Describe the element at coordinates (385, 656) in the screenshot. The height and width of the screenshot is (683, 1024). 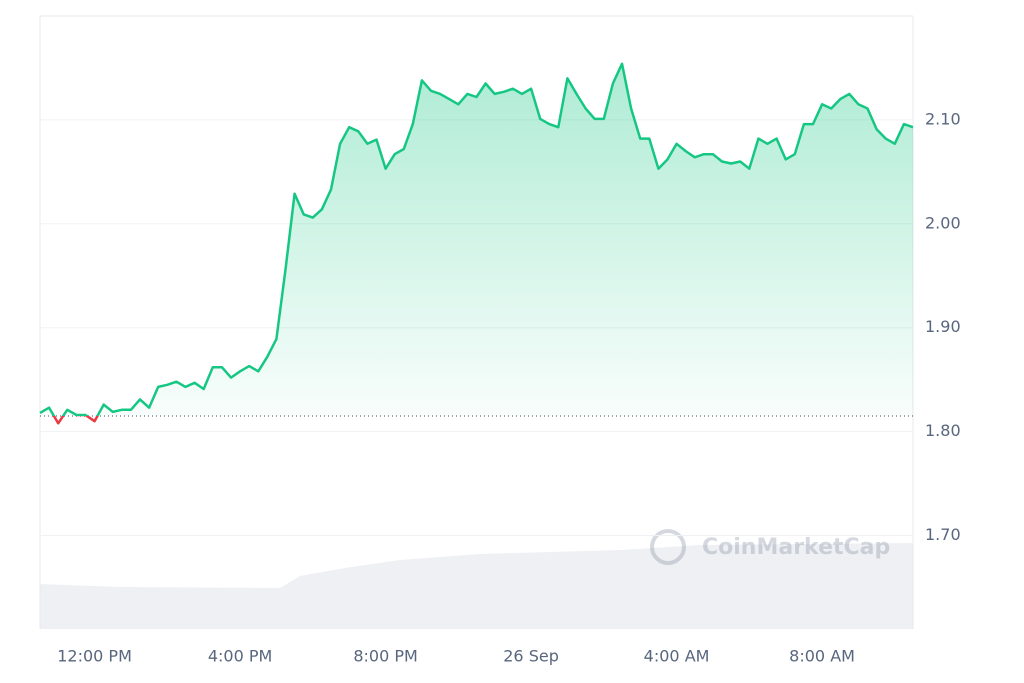
I see `x-tick-label: 8:00 PM` at that location.